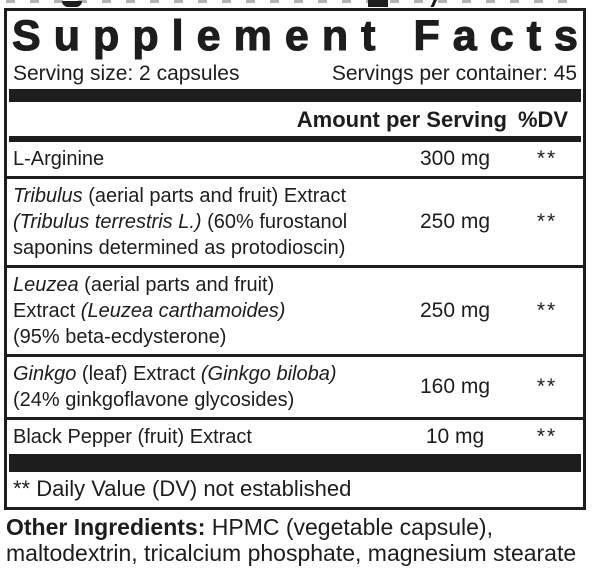 This screenshot has width=600, height=570. I want to click on ingredient-name-text: Black Pepper (fruit) Extract, so click(132, 437).